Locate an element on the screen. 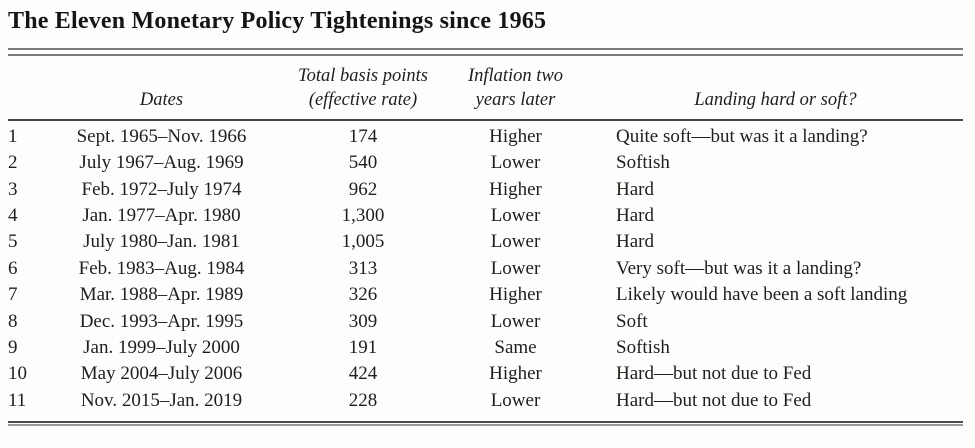 This screenshot has width=975, height=448. header-dates-cell: Dates is located at coordinates (161, 103).